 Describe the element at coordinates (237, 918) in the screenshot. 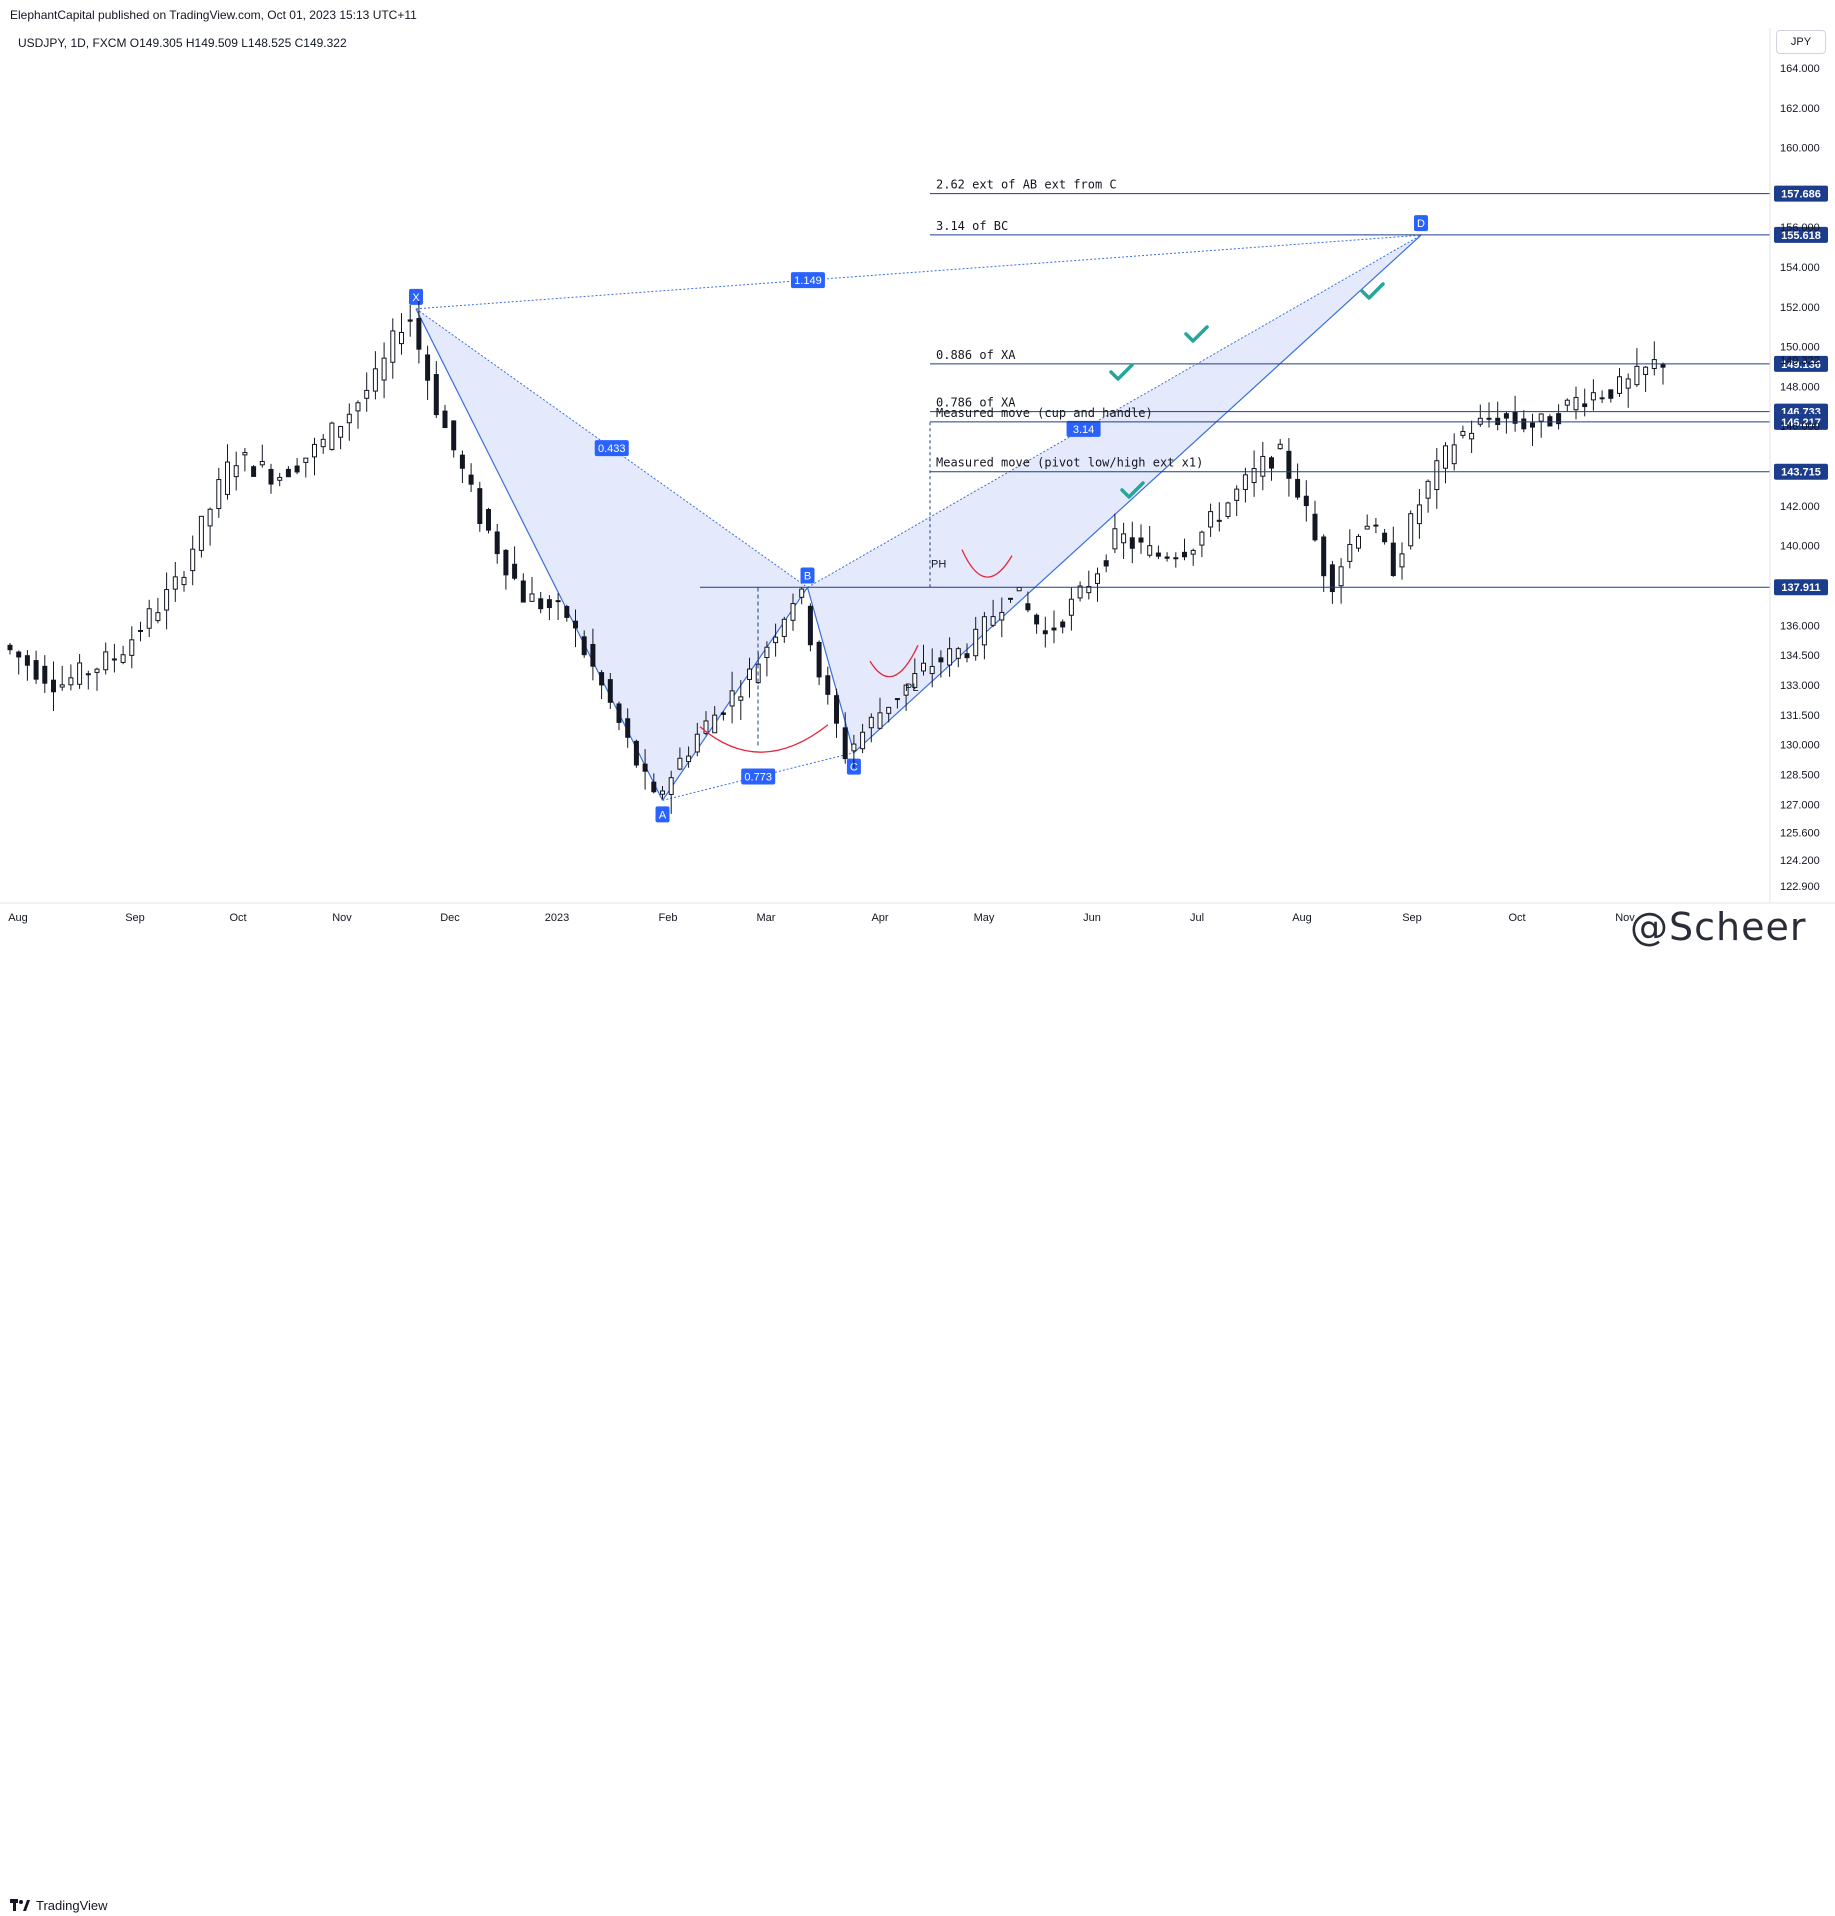

I see `x-tick-label: Oct` at that location.